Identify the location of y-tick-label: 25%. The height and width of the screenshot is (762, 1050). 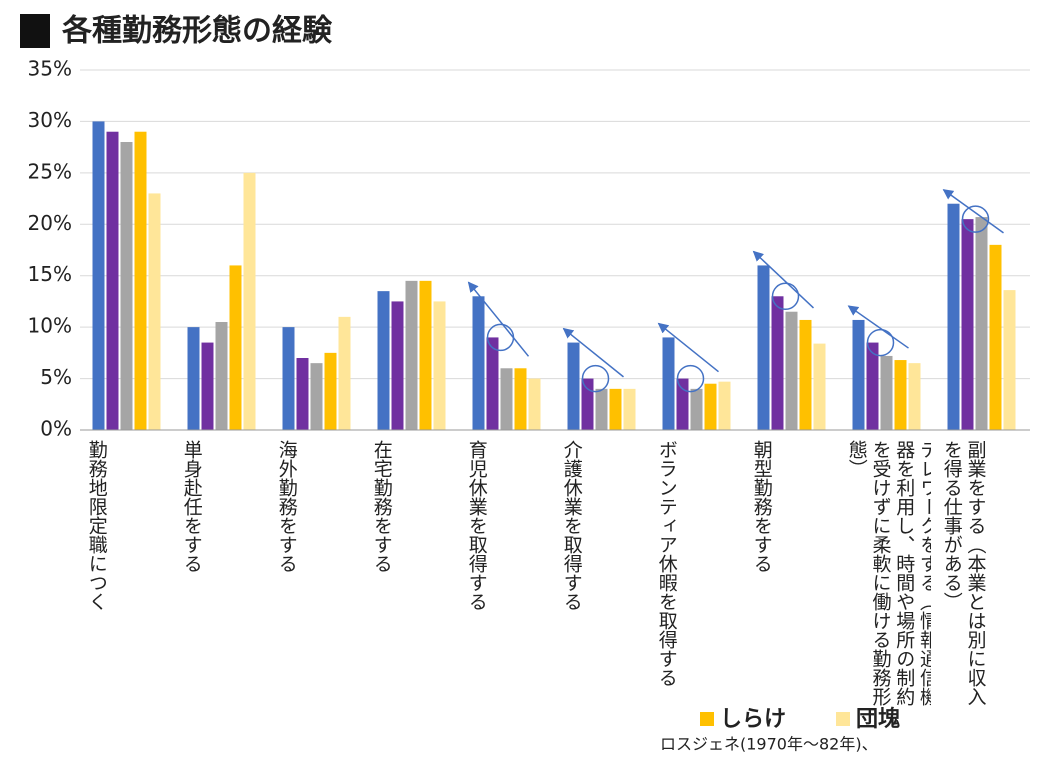
(50, 171).